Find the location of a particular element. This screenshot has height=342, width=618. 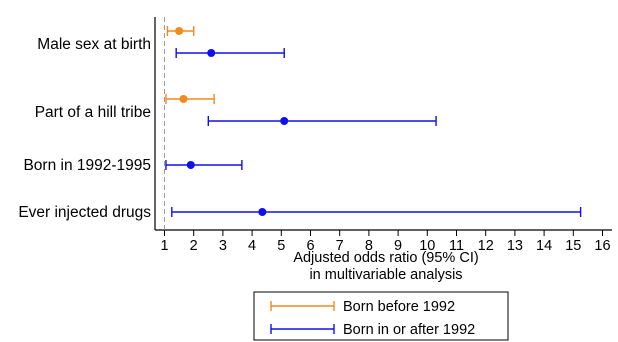

x-axis-title-line-1: Adjusted odds ratio (95% CI) is located at coordinates (385, 258).